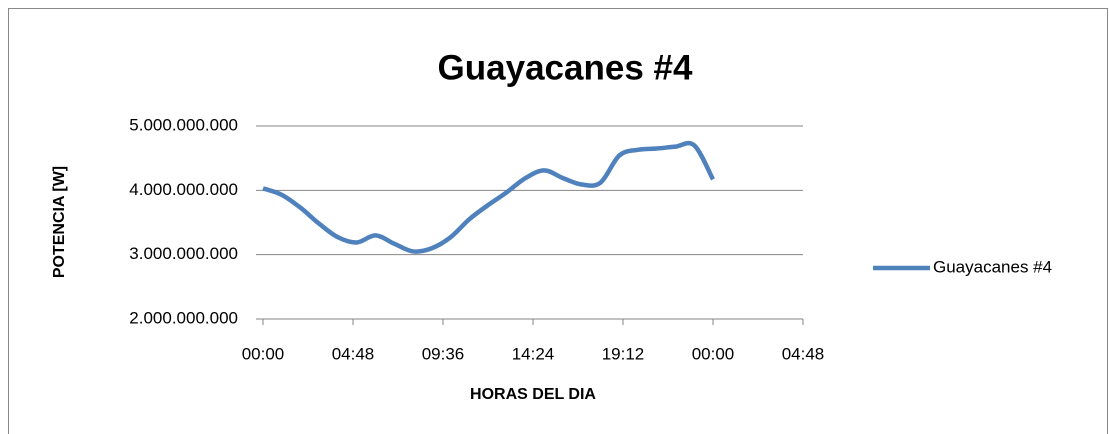 The width and height of the screenshot is (1109, 434). What do you see at coordinates (59, 222) in the screenshot?
I see `y-axis-title: POTENCIA [W]` at bounding box center [59, 222].